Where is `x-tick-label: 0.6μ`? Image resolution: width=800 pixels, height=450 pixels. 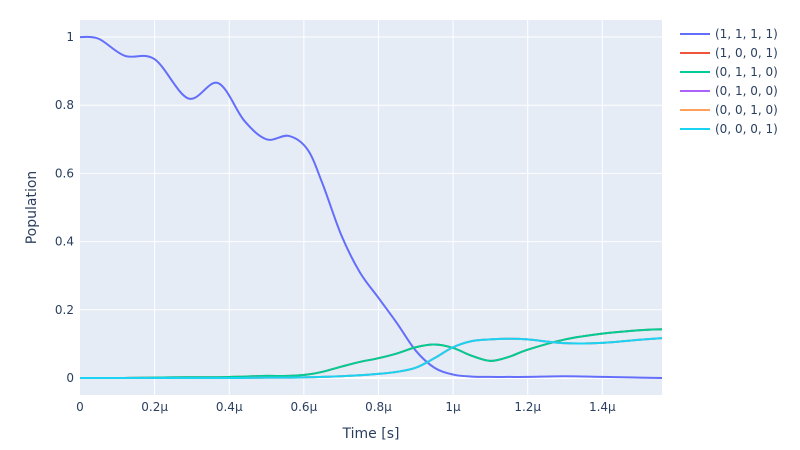 x-tick-label: 0.6μ is located at coordinates (303, 407).